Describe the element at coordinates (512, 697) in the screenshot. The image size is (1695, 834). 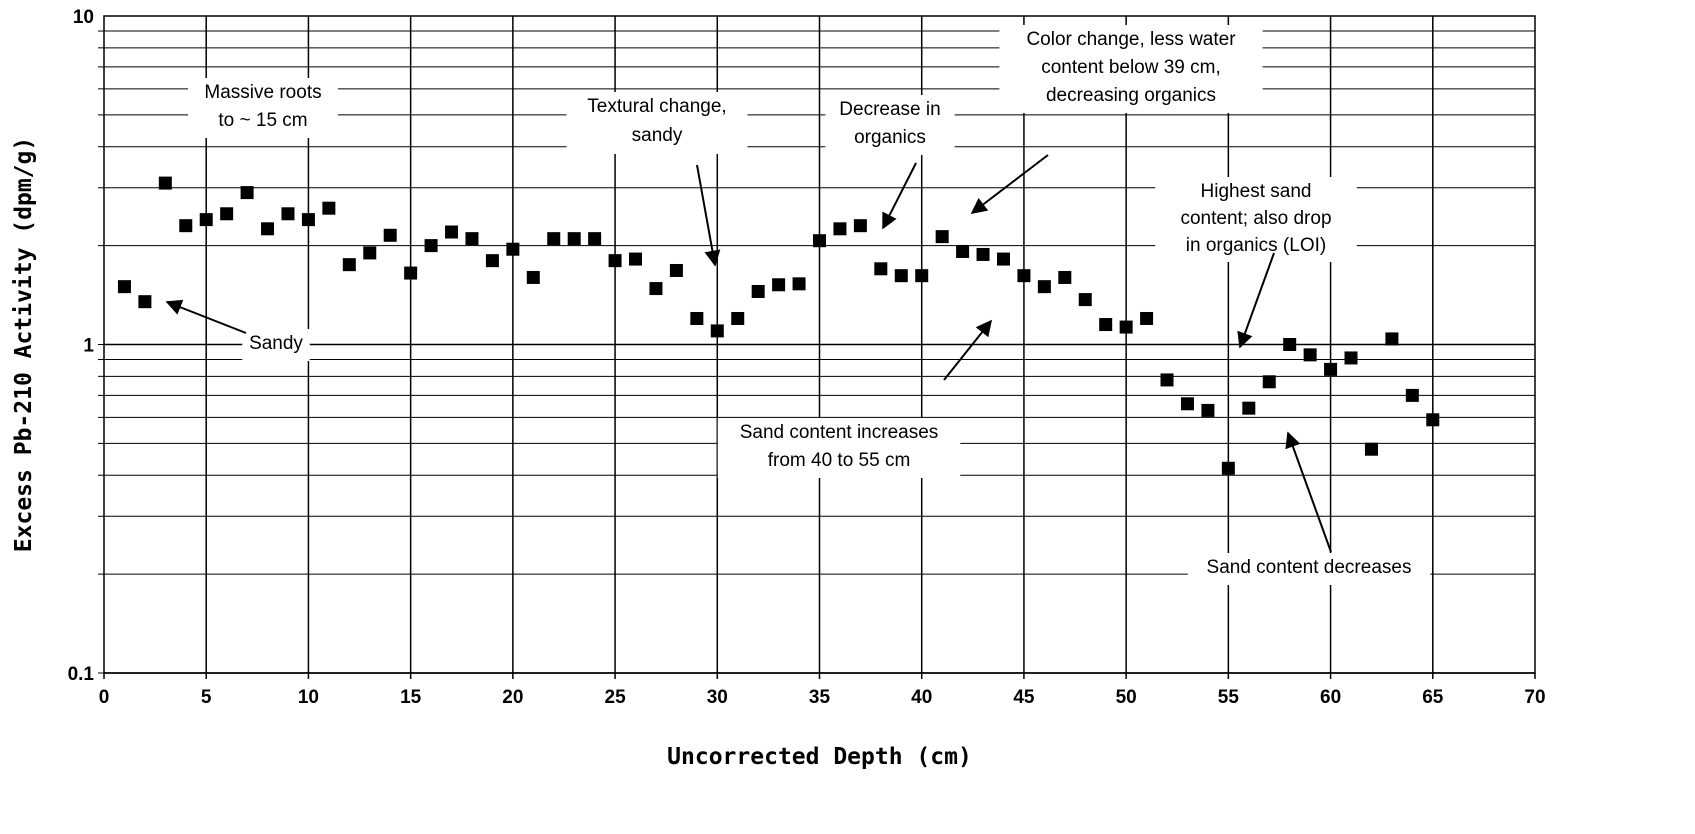
I see `x-tick-label: 20` at that location.